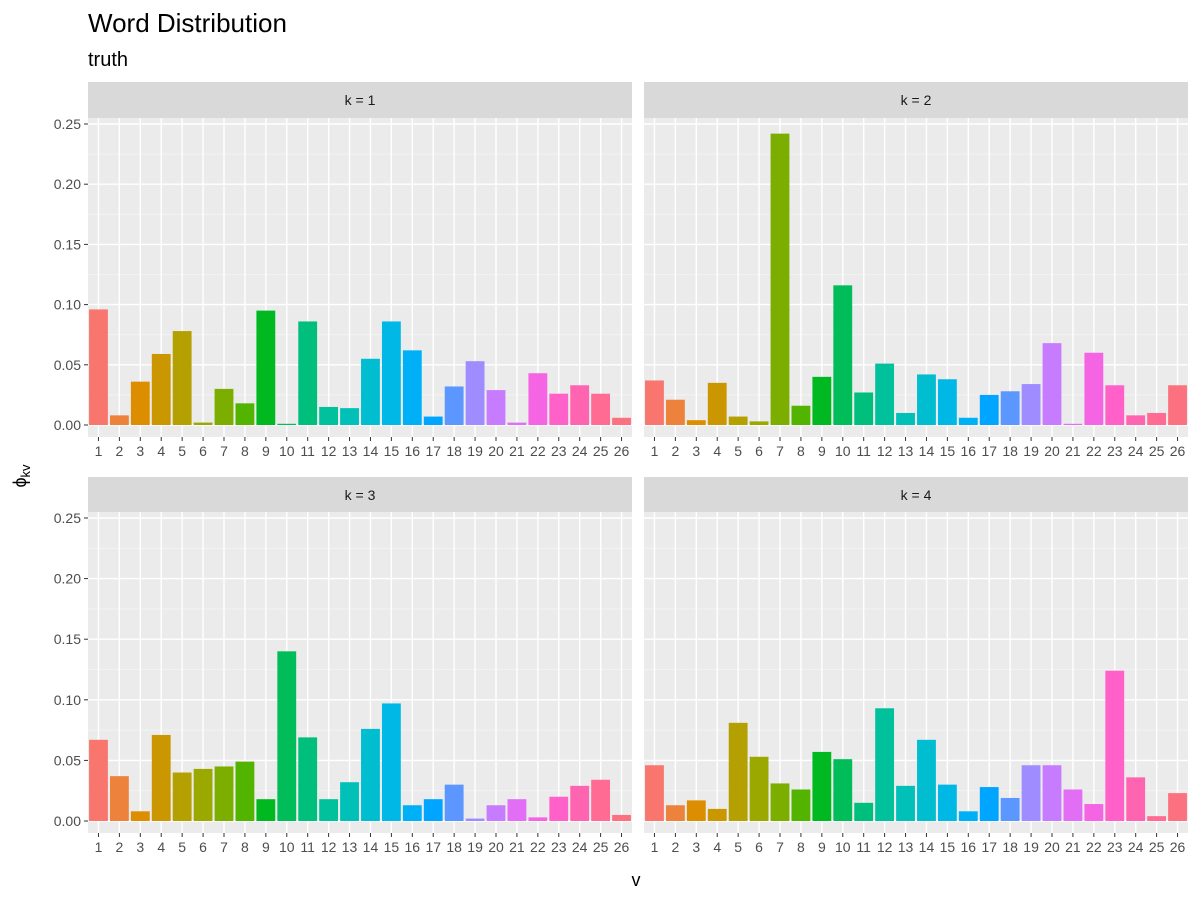 The image size is (1200, 900). Describe the element at coordinates (927, 451) in the screenshot. I see `x-tick-label: 14` at that location.